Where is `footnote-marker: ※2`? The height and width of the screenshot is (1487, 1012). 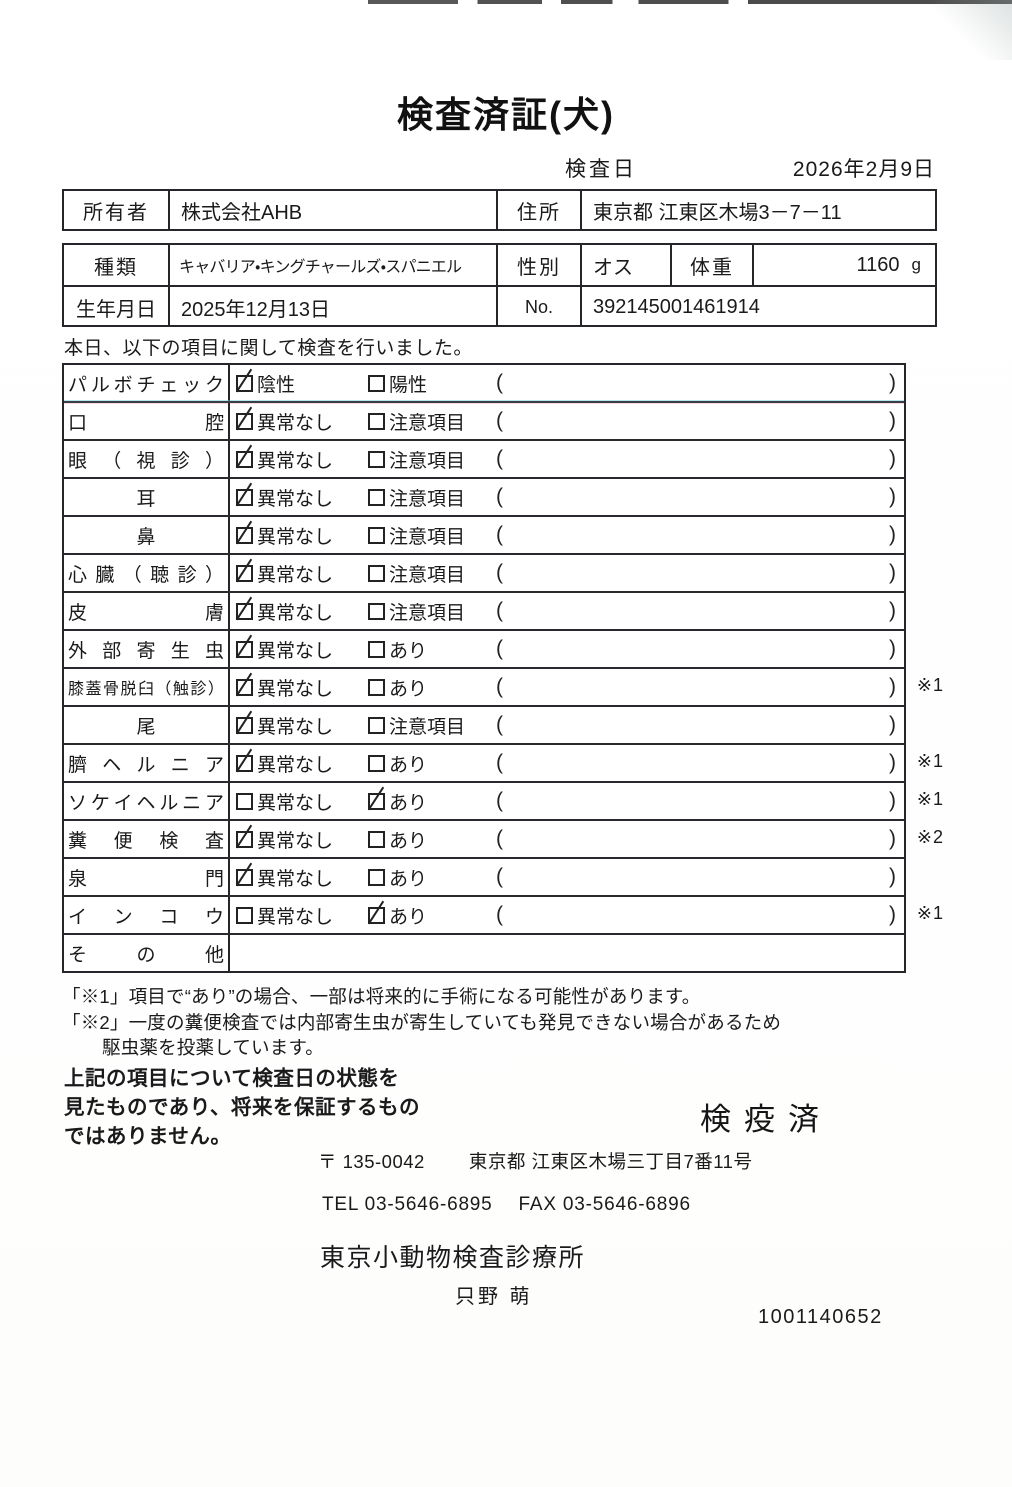
footnote-marker: ※2 is located at coordinates (930, 837).